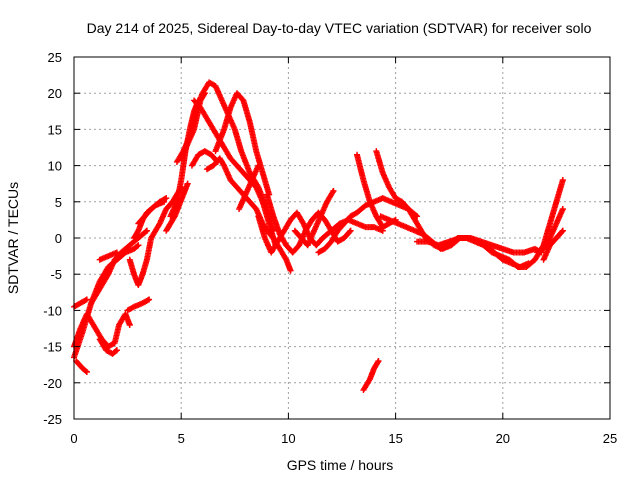 The width and height of the screenshot is (640, 480). I want to click on series-track-h, so click(138, 305).